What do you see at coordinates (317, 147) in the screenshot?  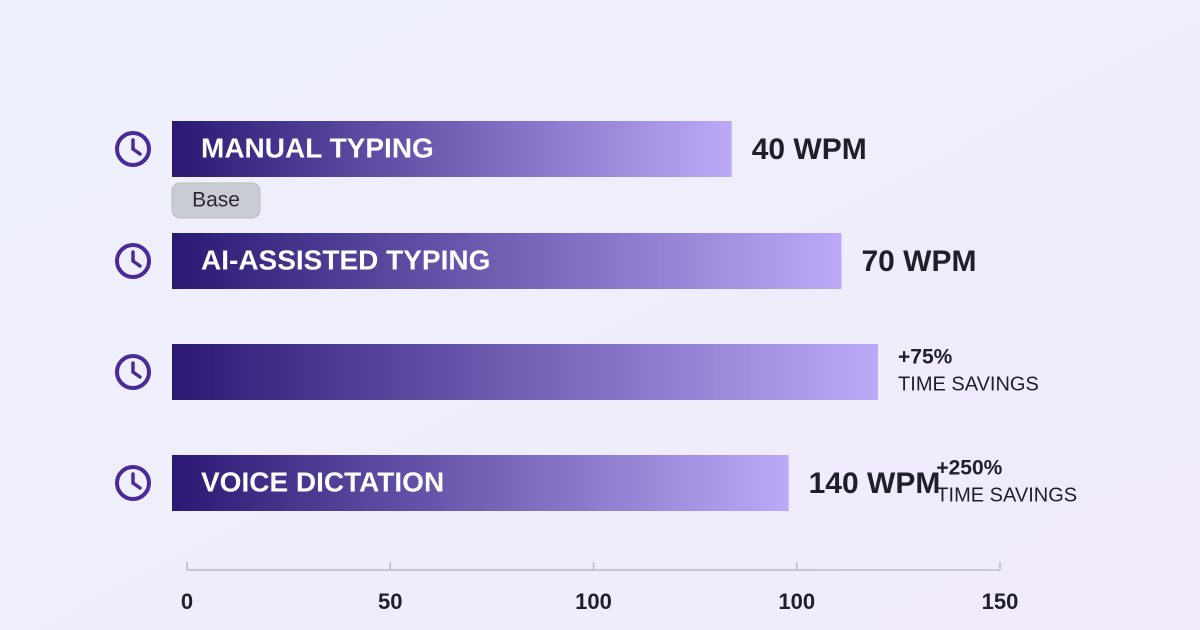 I see `bar-category: MANUAL TYPING` at bounding box center [317, 147].